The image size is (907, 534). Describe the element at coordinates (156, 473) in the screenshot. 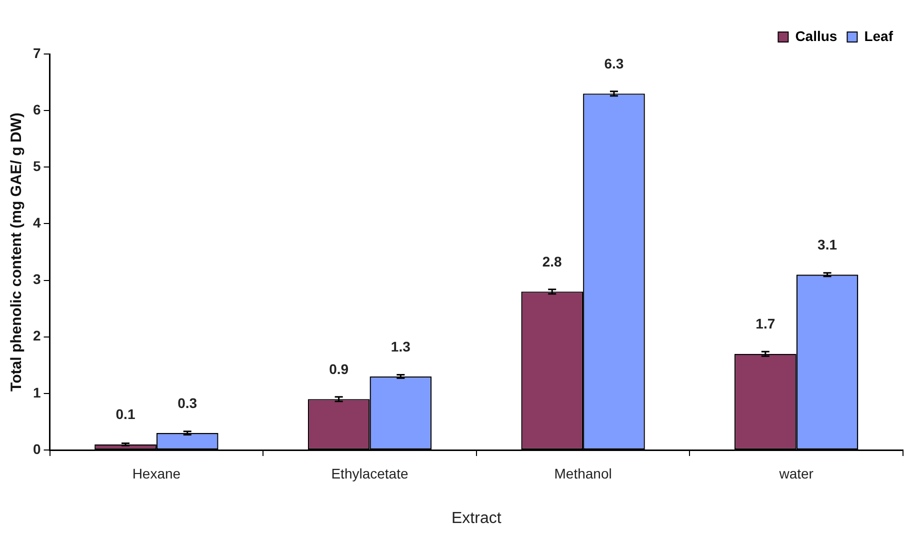

I see `x-tick-label: Hexane` at that location.